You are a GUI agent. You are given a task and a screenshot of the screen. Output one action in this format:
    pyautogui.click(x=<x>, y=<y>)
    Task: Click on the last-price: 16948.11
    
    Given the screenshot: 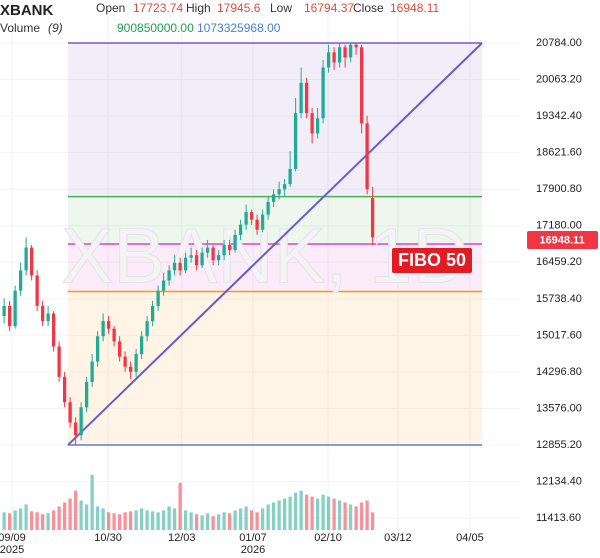 What is the action you would take?
    pyautogui.click(x=561, y=240)
    